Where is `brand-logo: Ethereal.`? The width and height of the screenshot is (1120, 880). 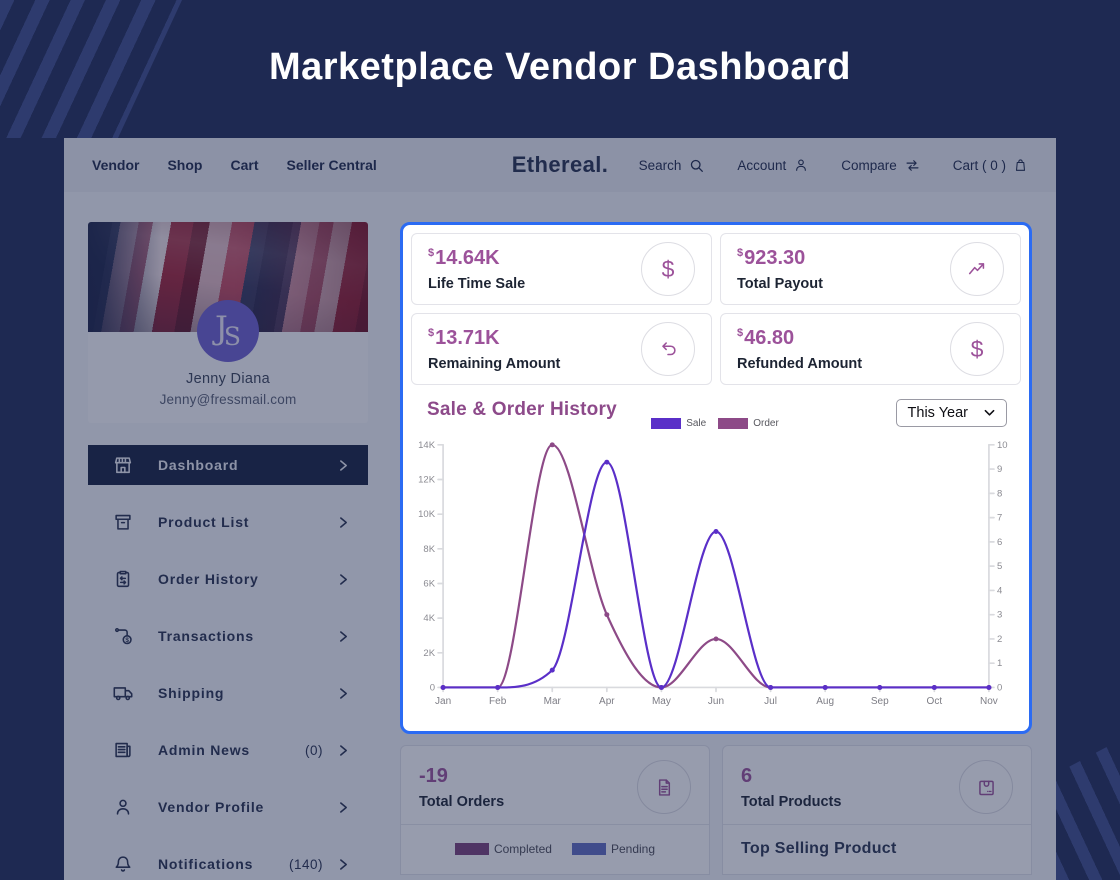
brand-logo: Ethereal. is located at coordinates (560, 164).